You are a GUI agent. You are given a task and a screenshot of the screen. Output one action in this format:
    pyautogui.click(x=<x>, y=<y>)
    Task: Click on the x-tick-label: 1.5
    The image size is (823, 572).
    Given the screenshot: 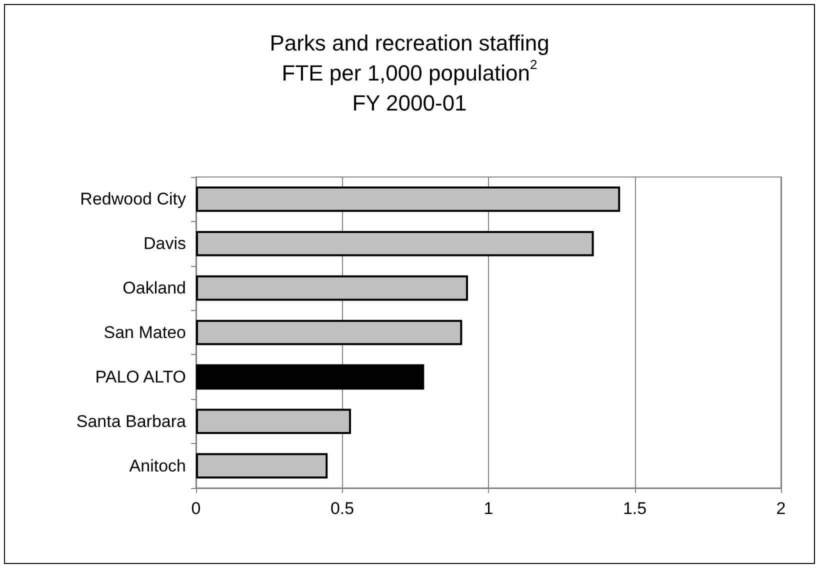 What is the action you would take?
    pyautogui.click(x=634, y=508)
    